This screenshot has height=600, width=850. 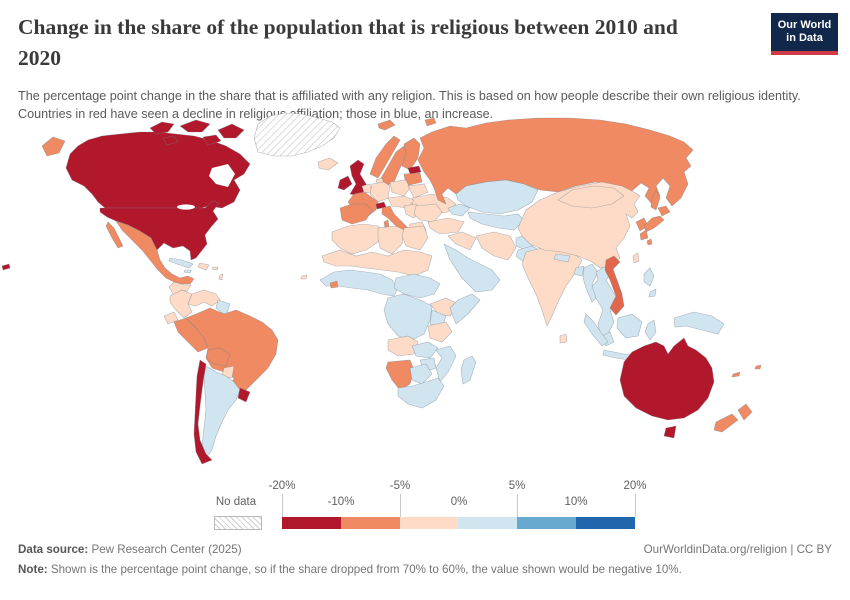 What do you see at coordinates (221, 412) in the screenshot?
I see `country-argentina` at bounding box center [221, 412].